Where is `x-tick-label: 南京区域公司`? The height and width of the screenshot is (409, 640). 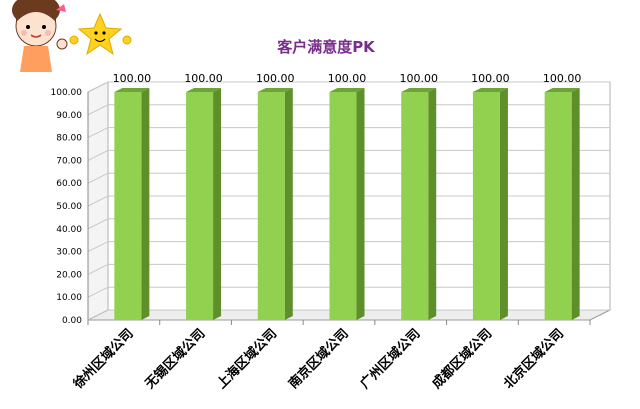
x-tick-label: 南京区域公司 is located at coordinates (318, 359).